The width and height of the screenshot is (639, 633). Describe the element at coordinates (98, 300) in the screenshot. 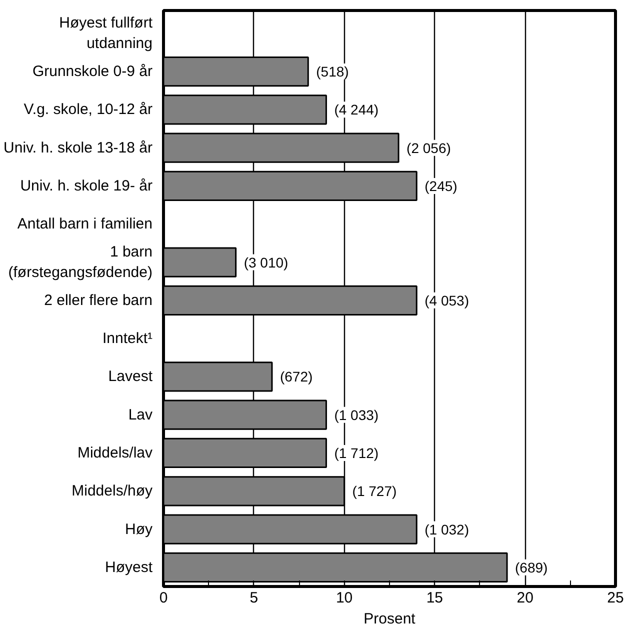

I see `y-tick-label: 2 eller flere barn` at that location.